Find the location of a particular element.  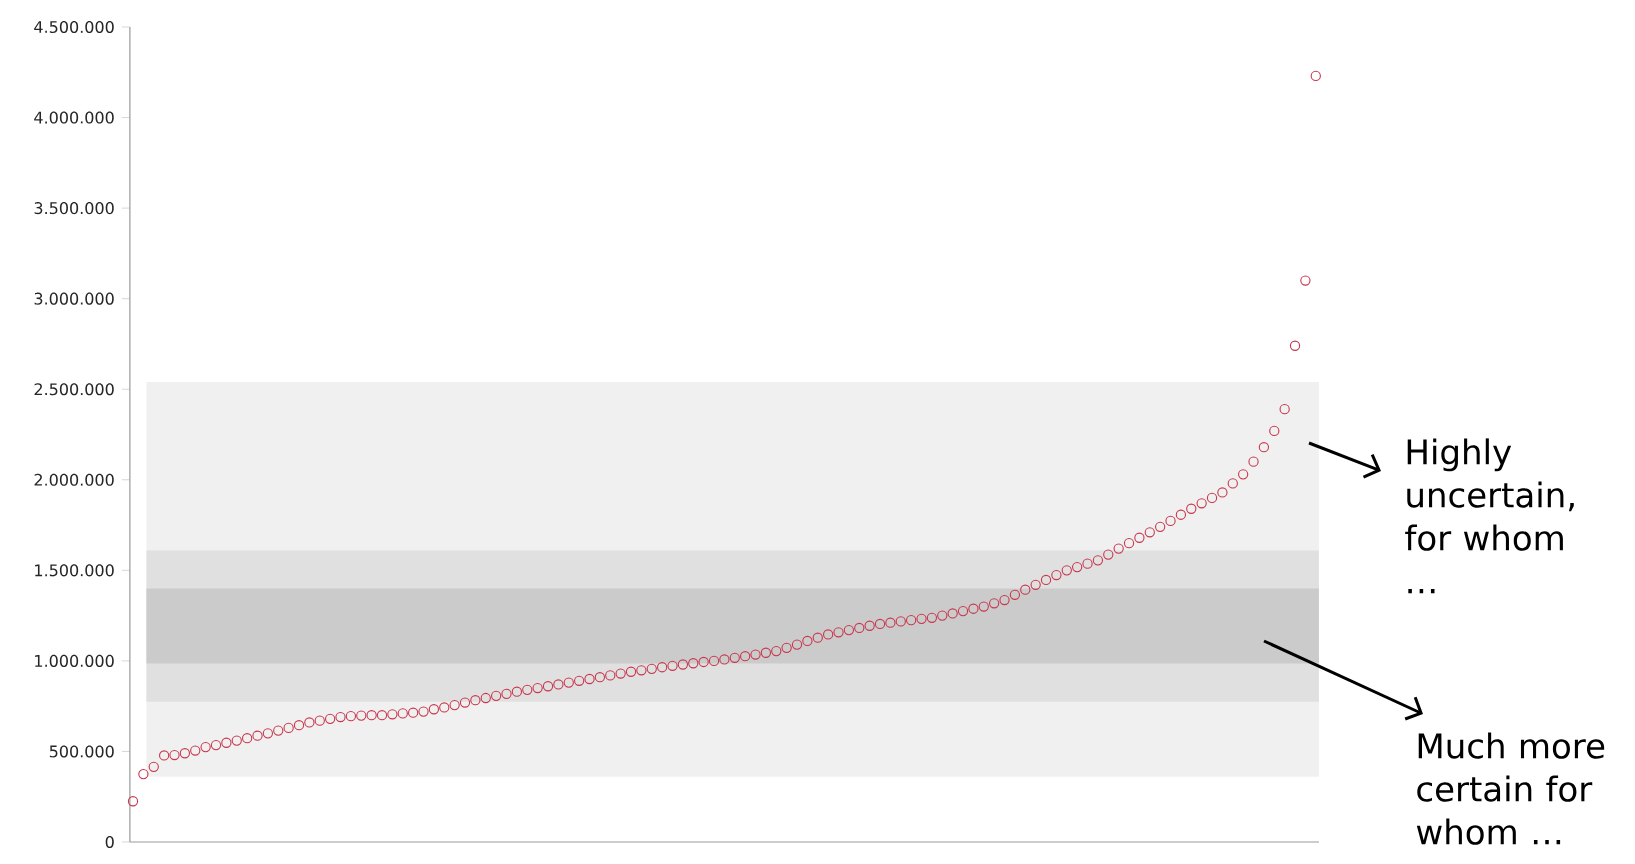

y-tick-label: 1.500.000 is located at coordinates (74, 570).